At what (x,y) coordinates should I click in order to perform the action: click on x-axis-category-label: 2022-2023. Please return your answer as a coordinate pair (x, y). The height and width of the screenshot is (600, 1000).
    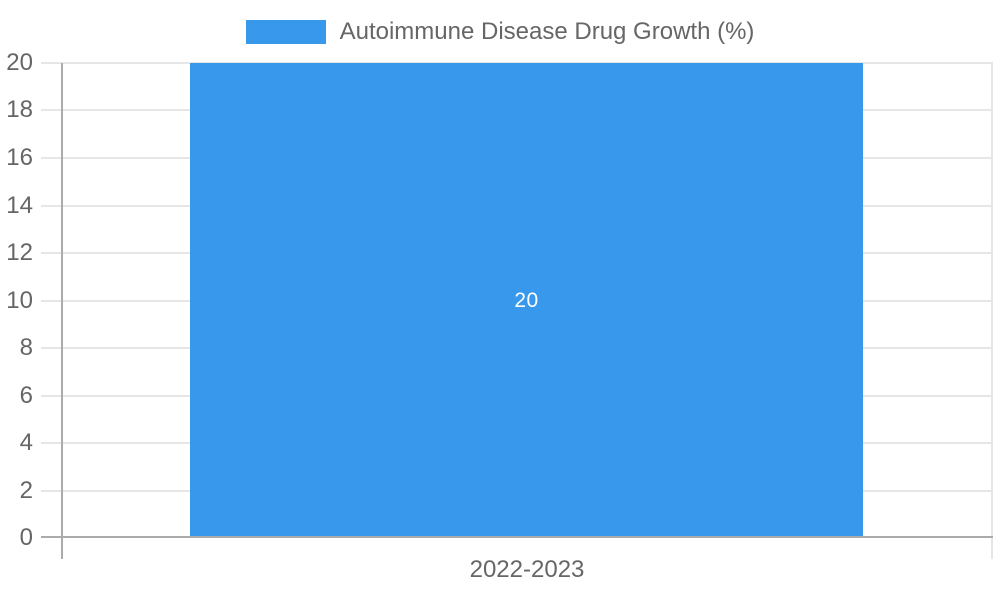
    Looking at the image, I should click on (527, 569).